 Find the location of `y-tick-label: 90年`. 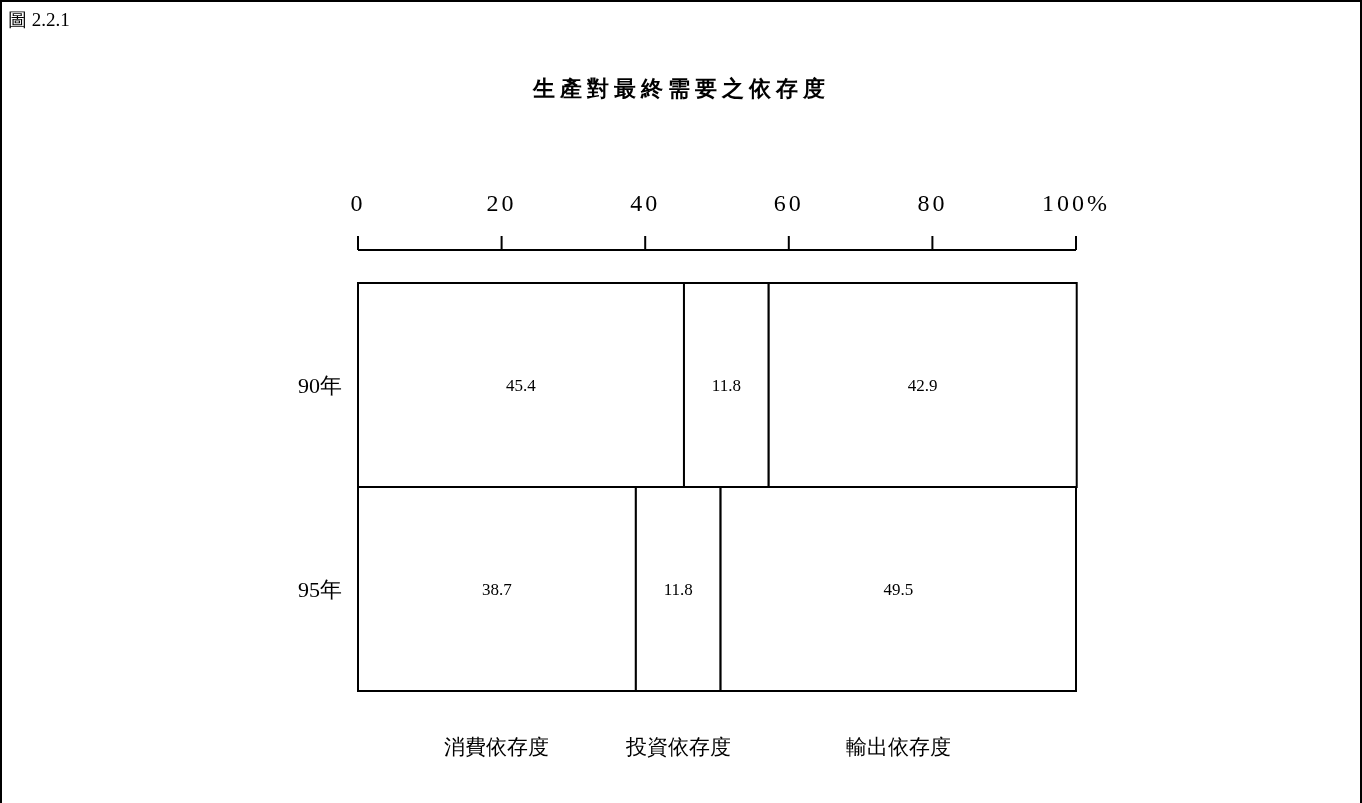

y-tick-label: 90年 is located at coordinates (320, 385).